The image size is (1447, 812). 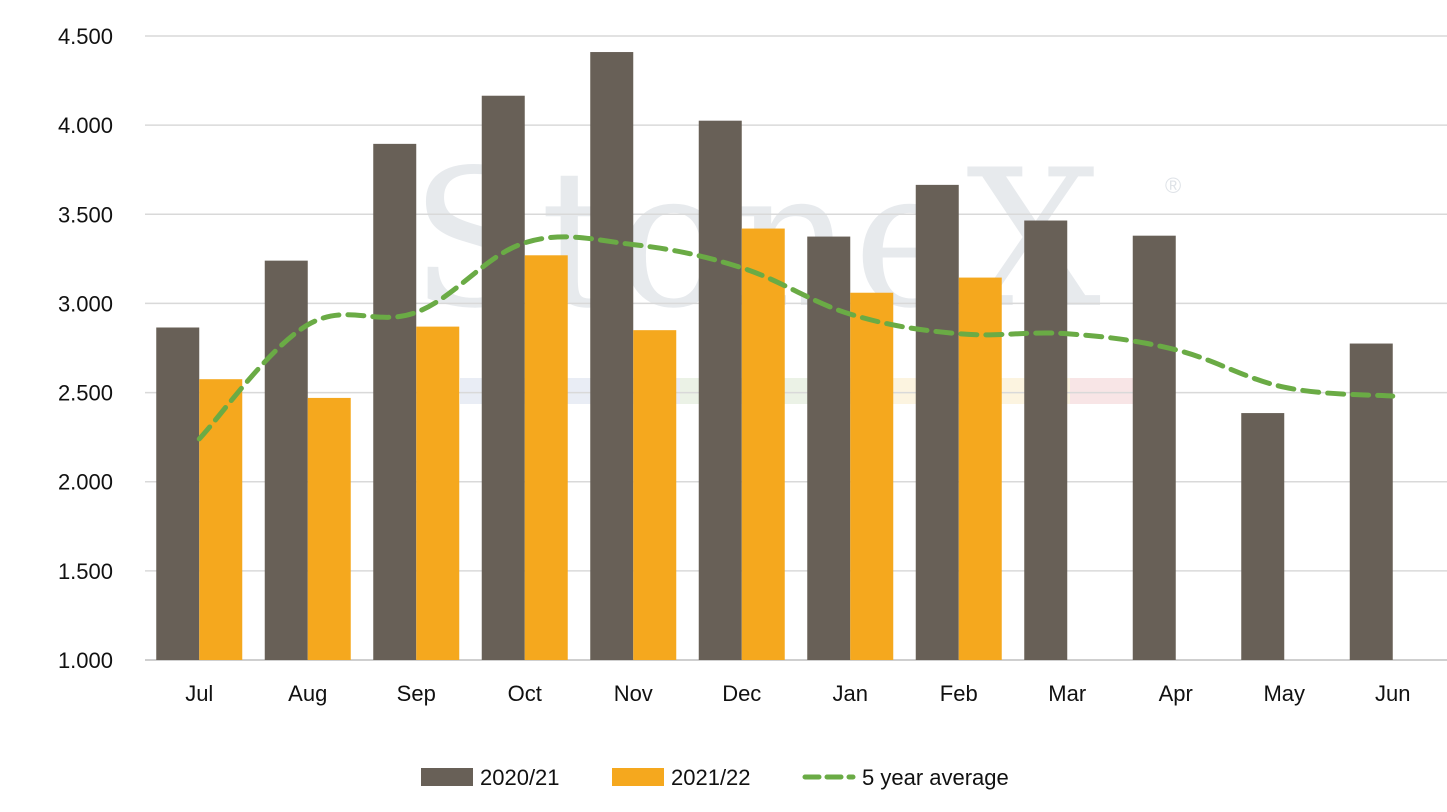 What do you see at coordinates (741, 693) in the screenshot?
I see `x-tick-label: Dec` at bounding box center [741, 693].